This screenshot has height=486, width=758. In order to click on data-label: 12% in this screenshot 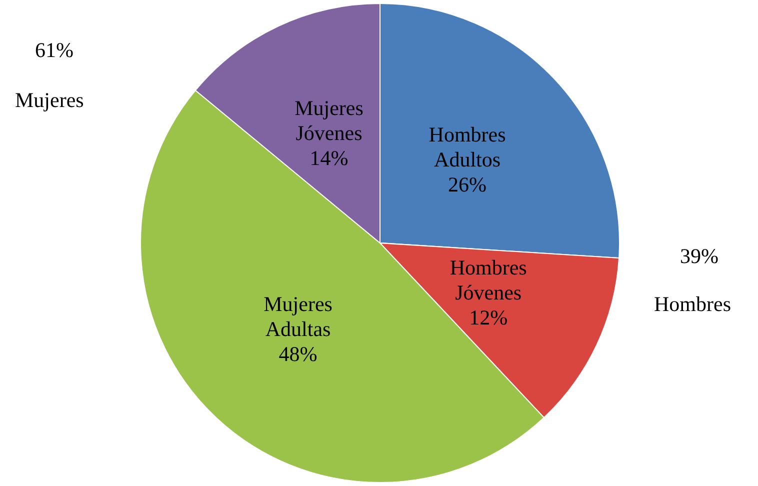, I will do `click(488, 318)`.